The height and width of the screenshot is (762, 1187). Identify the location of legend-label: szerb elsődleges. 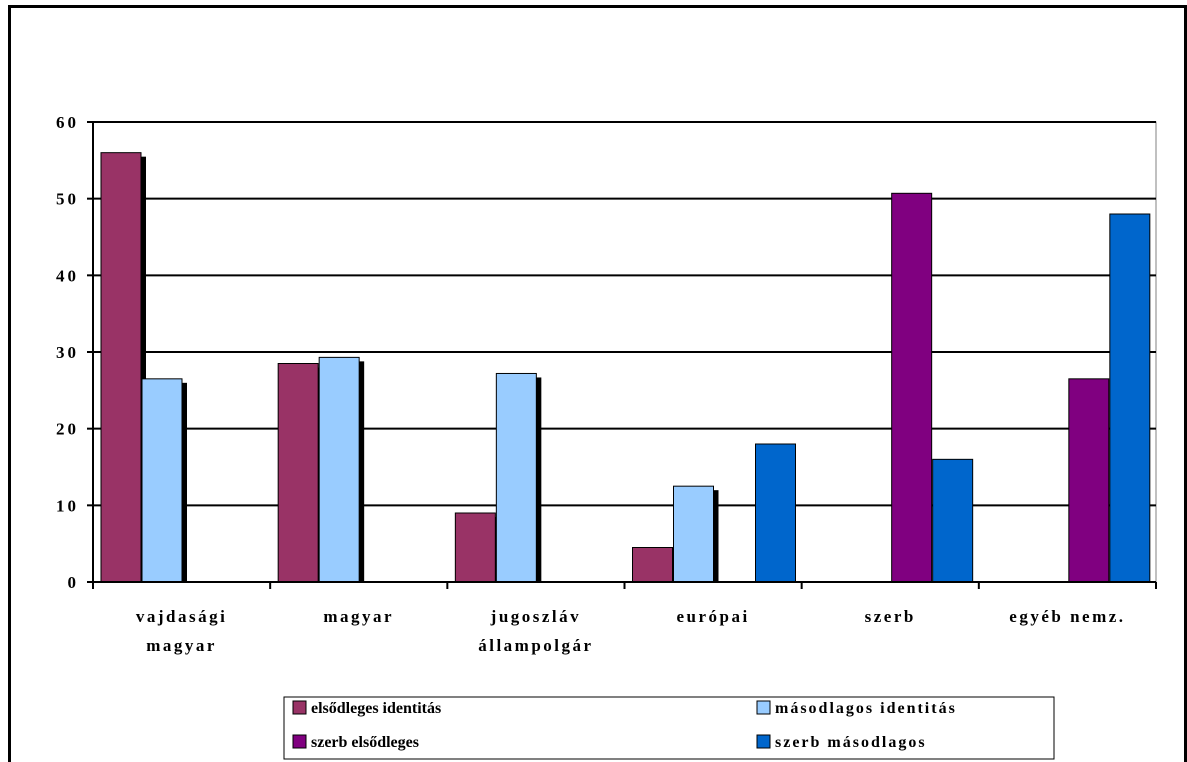
(365, 742).